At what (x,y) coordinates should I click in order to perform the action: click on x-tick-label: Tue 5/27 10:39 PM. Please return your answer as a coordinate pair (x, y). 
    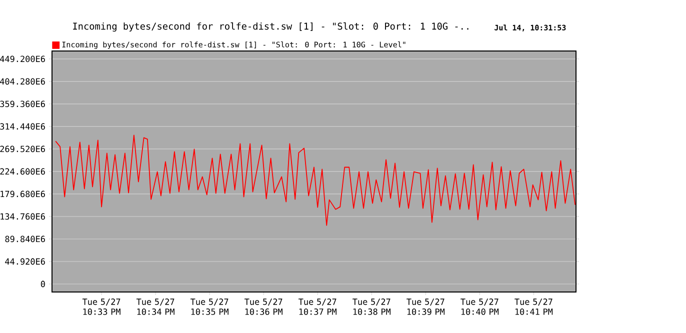
    Looking at the image, I should click on (425, 306).